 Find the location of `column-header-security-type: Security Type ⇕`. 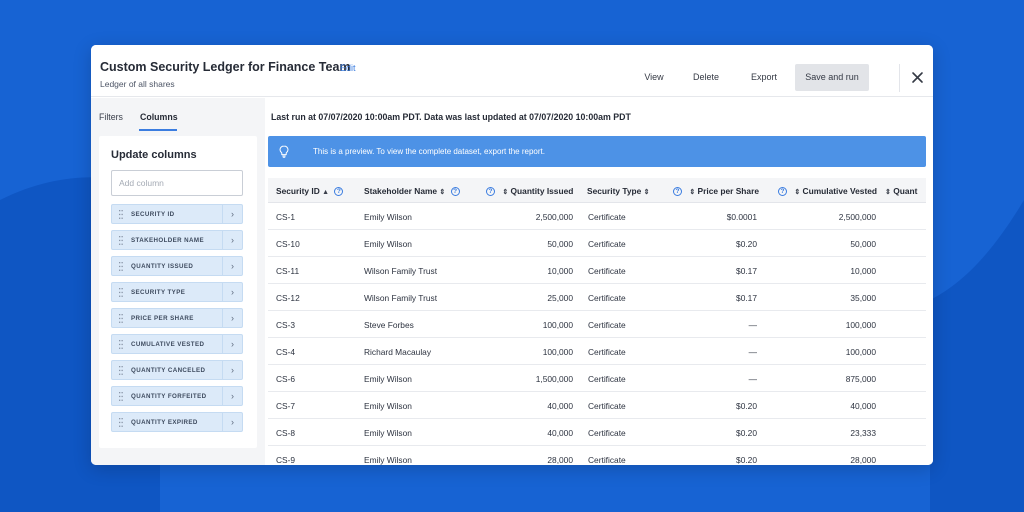

column-header-security-type: Security Type ⇕ is located at coordinates (618, 191).